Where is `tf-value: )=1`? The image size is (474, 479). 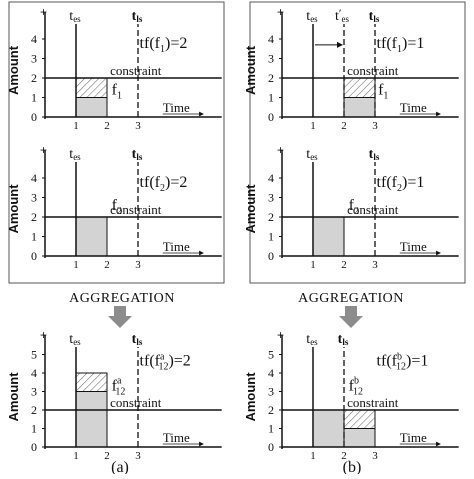
tf-value: )=1 is located at coordinates (413, 43).